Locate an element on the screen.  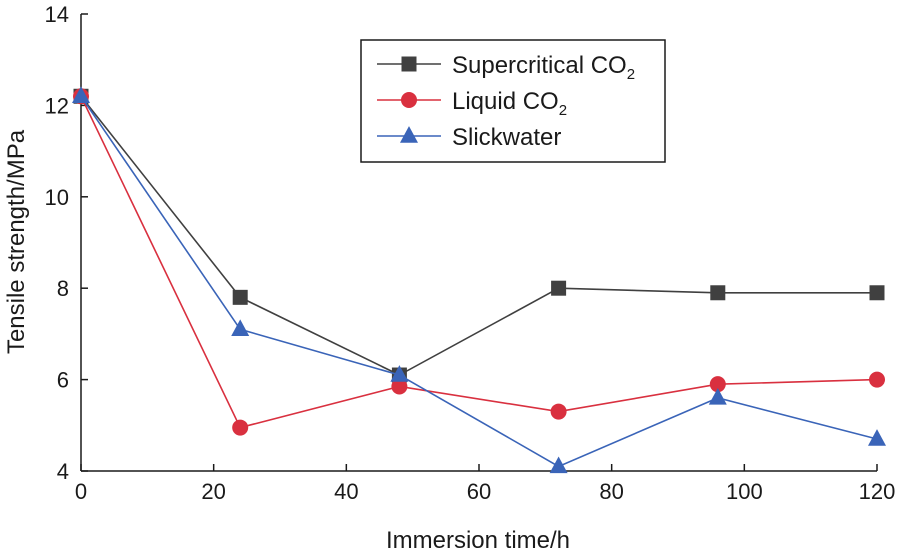
legend-entry: Slickwater is located at coordinates (469, 137).